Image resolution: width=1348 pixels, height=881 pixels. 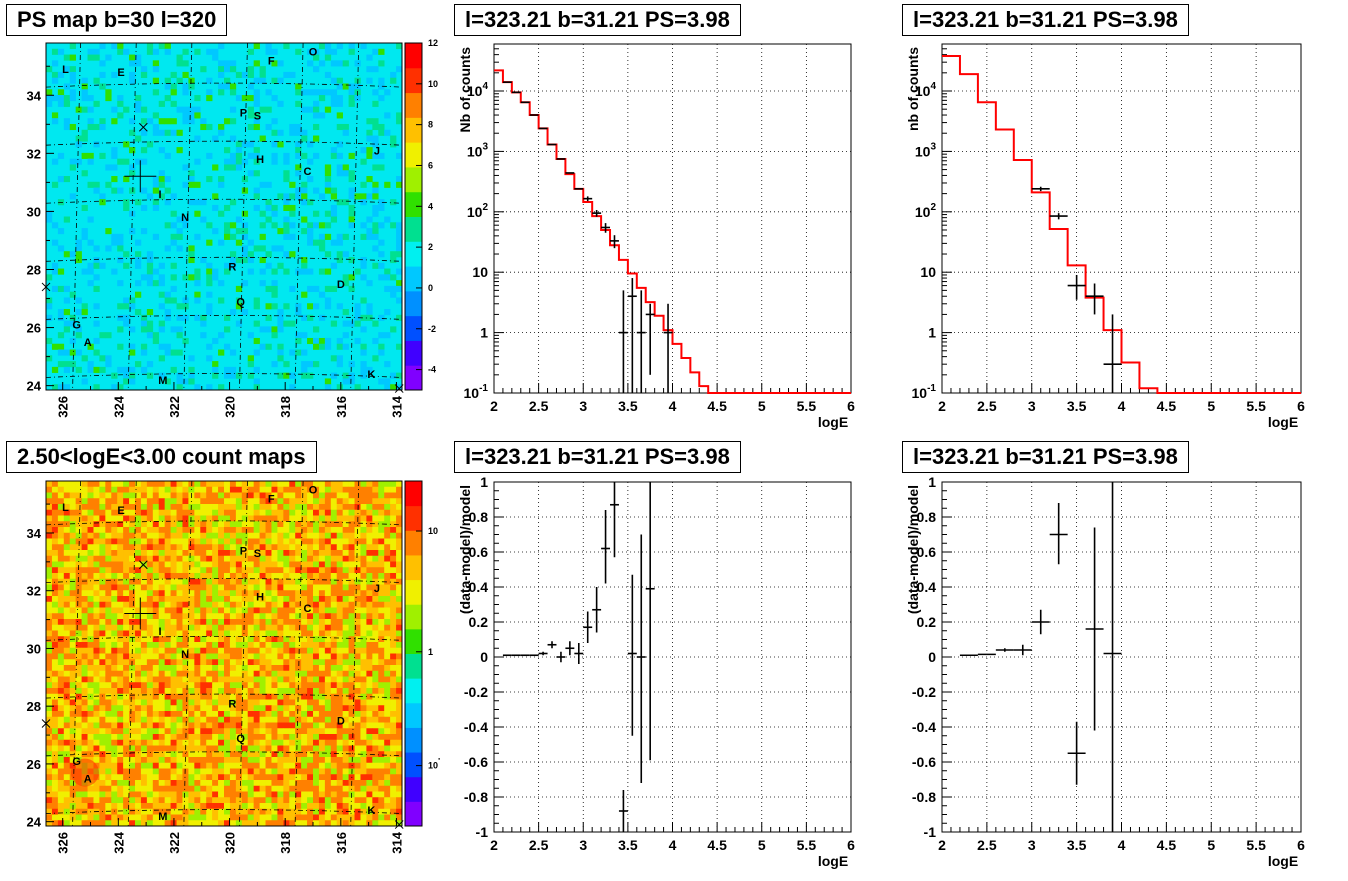 I want to click on source-label: O, so click(x=313, y=491).